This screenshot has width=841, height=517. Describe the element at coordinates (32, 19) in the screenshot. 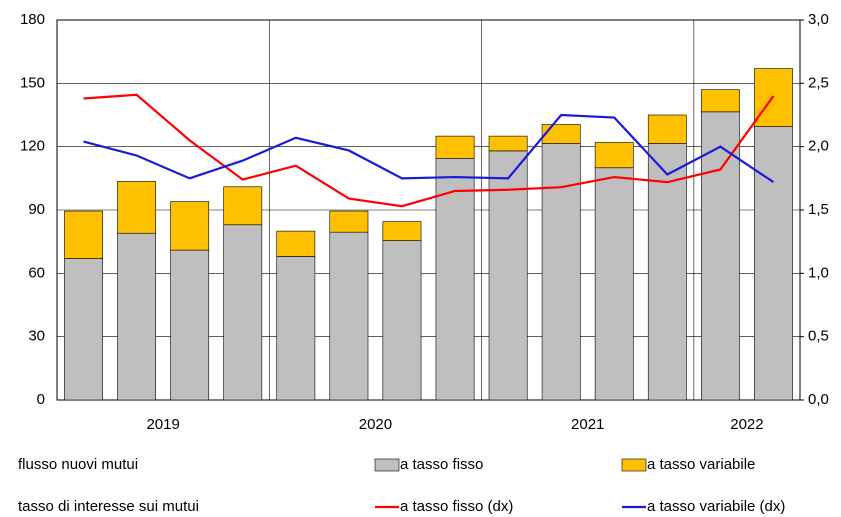

I see `y-tick-label: 180` at that location.